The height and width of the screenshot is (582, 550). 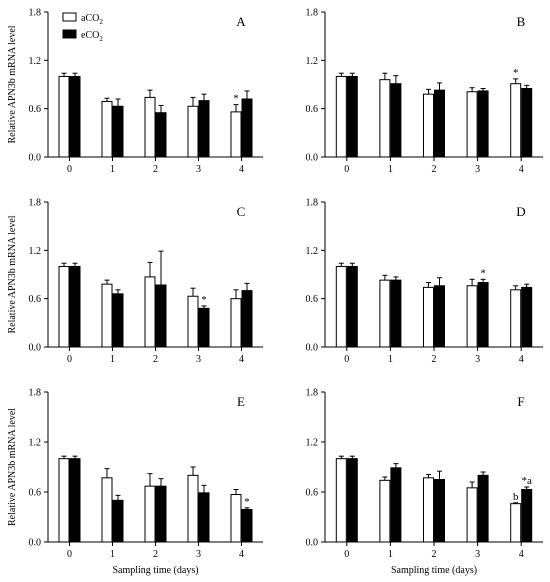 I want to click on y-tick-label-e-0: 0.0, so click(x=35, y=543).